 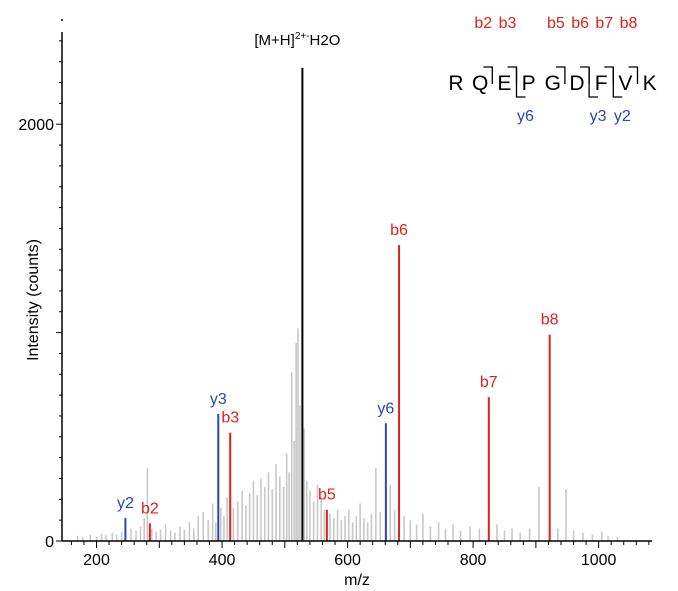 What do you see at coordinates (385, 408) in the screenshot?
I see `peak-label-y6: y6` at bounding box center [385, 408].